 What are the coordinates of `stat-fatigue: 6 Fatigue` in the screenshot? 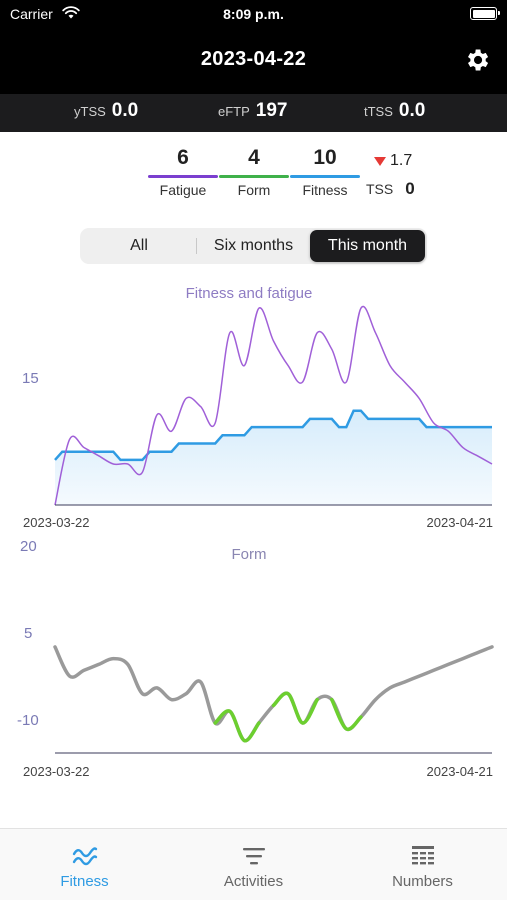 It's located at (183, 172).